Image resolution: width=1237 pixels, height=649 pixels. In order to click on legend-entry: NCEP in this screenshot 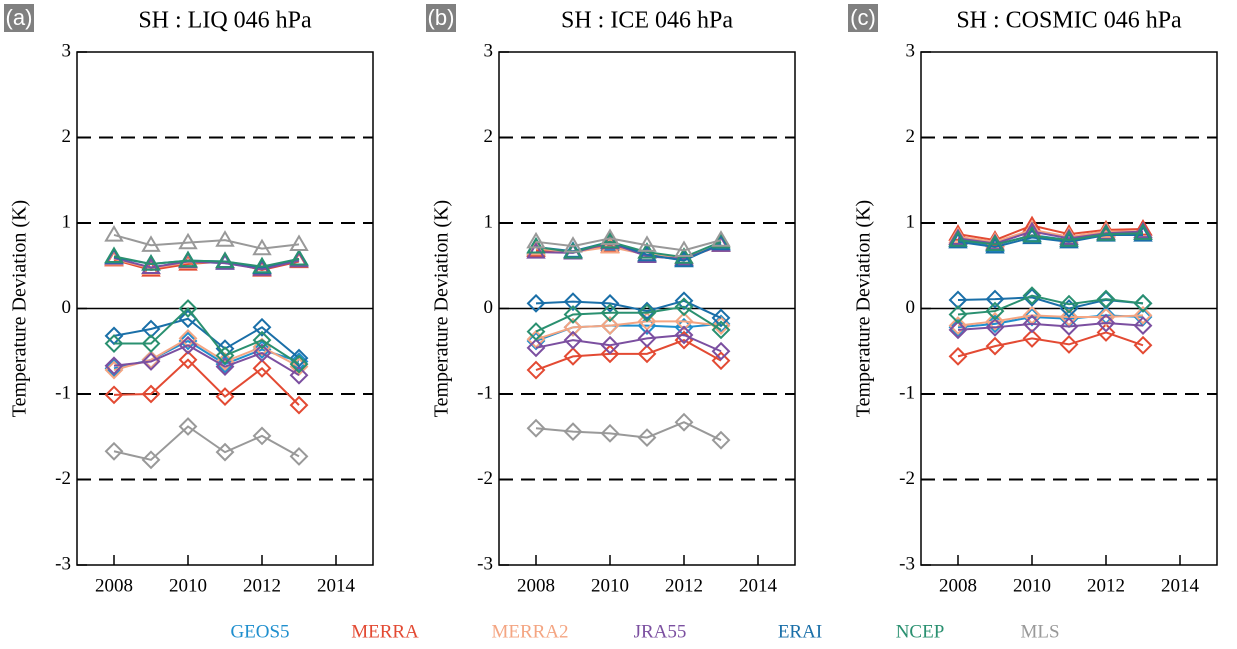, I will do `click(920, 631)`.